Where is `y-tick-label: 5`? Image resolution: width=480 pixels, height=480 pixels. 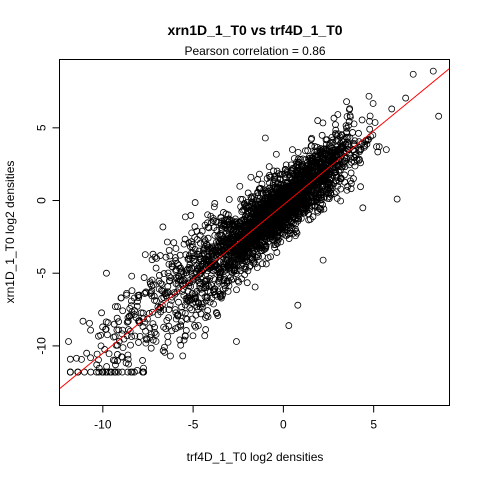 y-tick-label: 5 is located at coordinates (42, 127).